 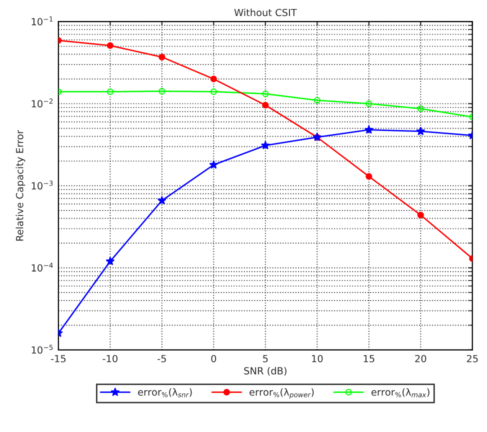 What do you see at coordinates (110, 358) in the screenshot?
I see `x-tick-label: -10` at bounding box center [110, 358].